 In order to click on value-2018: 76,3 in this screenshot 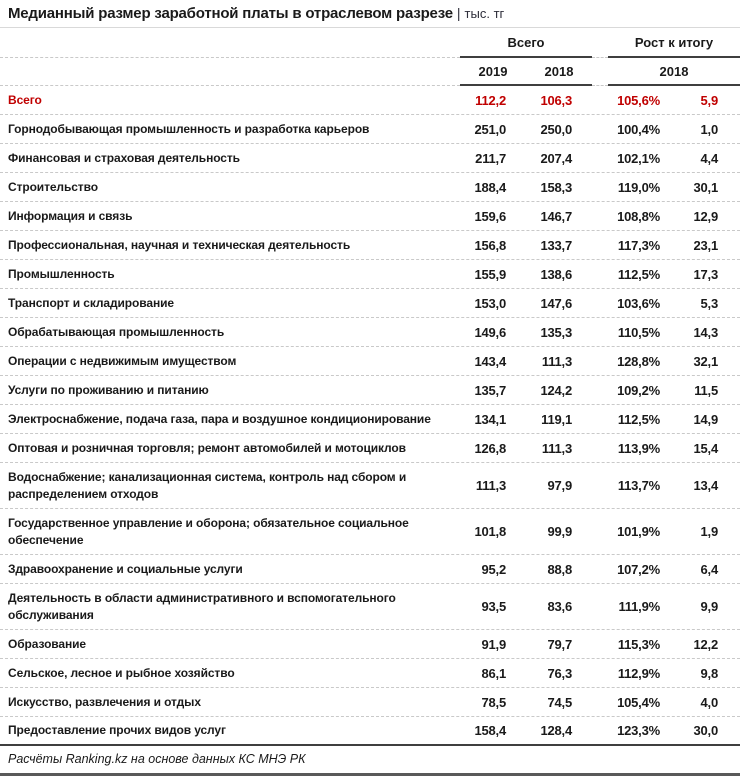, I will do `click(559, 673)`.